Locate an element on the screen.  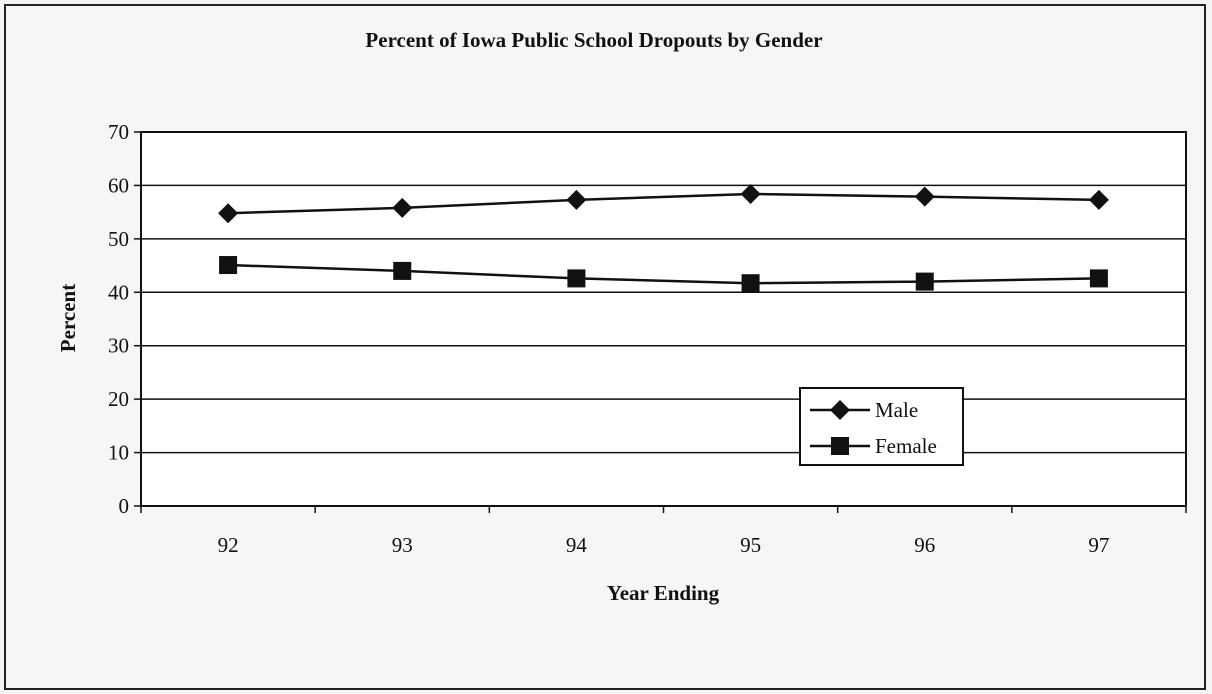
y-tick-label: 30 is located at coordinates (118, 346).